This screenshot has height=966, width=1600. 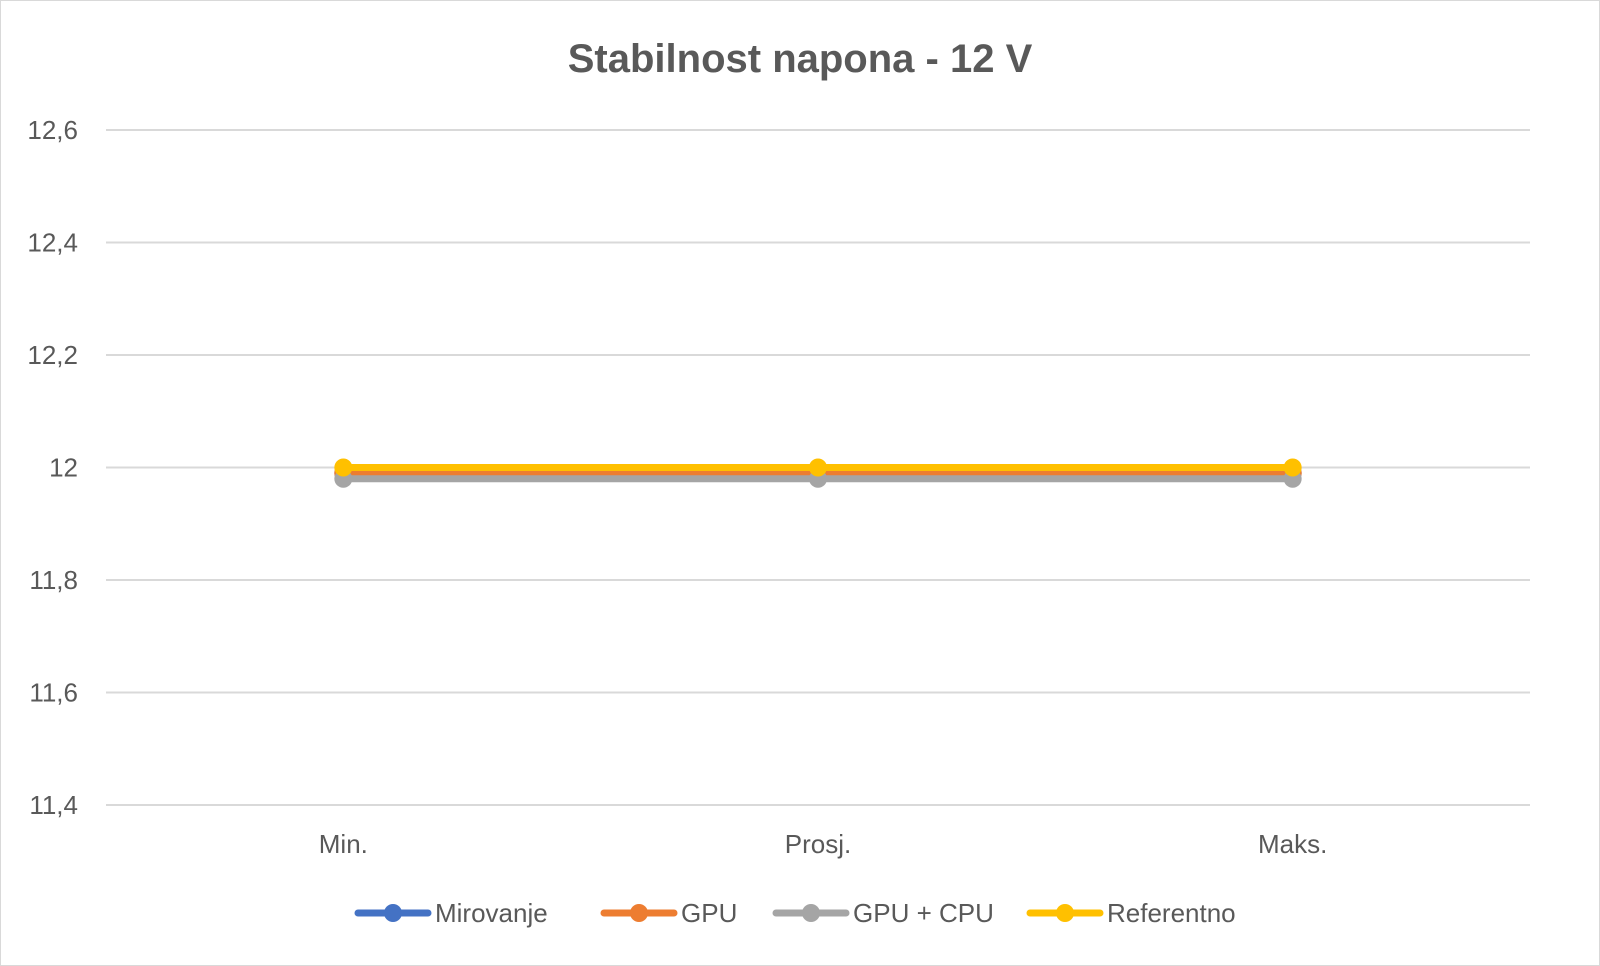 What do you see at coordinates (709, 913) in the screenshot?
I see `legend-label: GPU` at bounding box center [709, 913].